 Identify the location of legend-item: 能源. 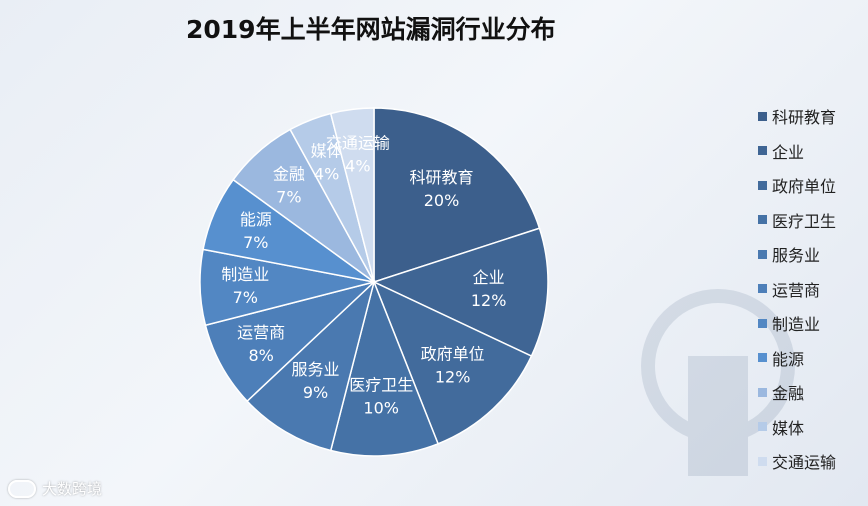
(813, 358).